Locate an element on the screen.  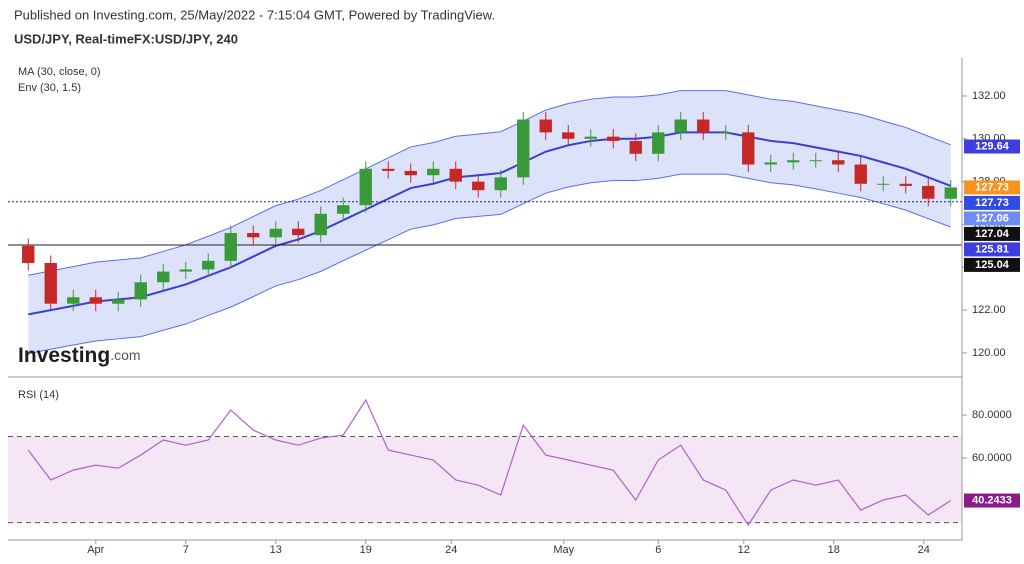
indicator-label: MA (30, close, 0) is located at coordinates (59, 72).